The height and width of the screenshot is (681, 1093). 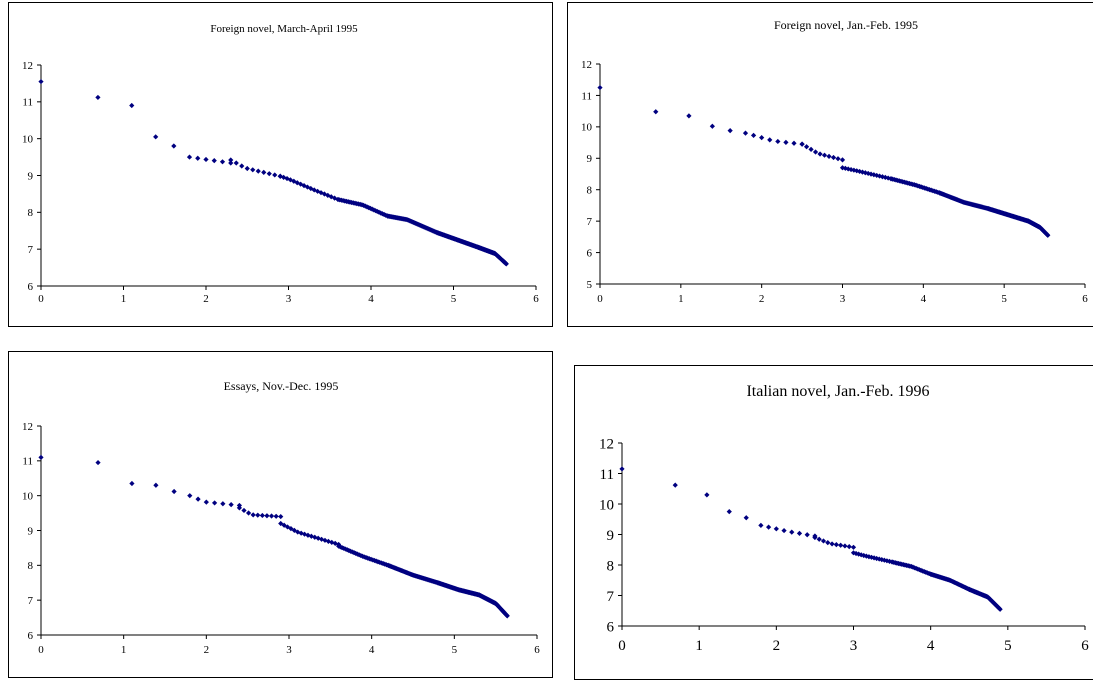 What do you see at coordinates (846, 25) in the screenshot?
I see `chart-title: Foreign novel, Jan.-Feb. 1995` at bounding box center [846, 25].